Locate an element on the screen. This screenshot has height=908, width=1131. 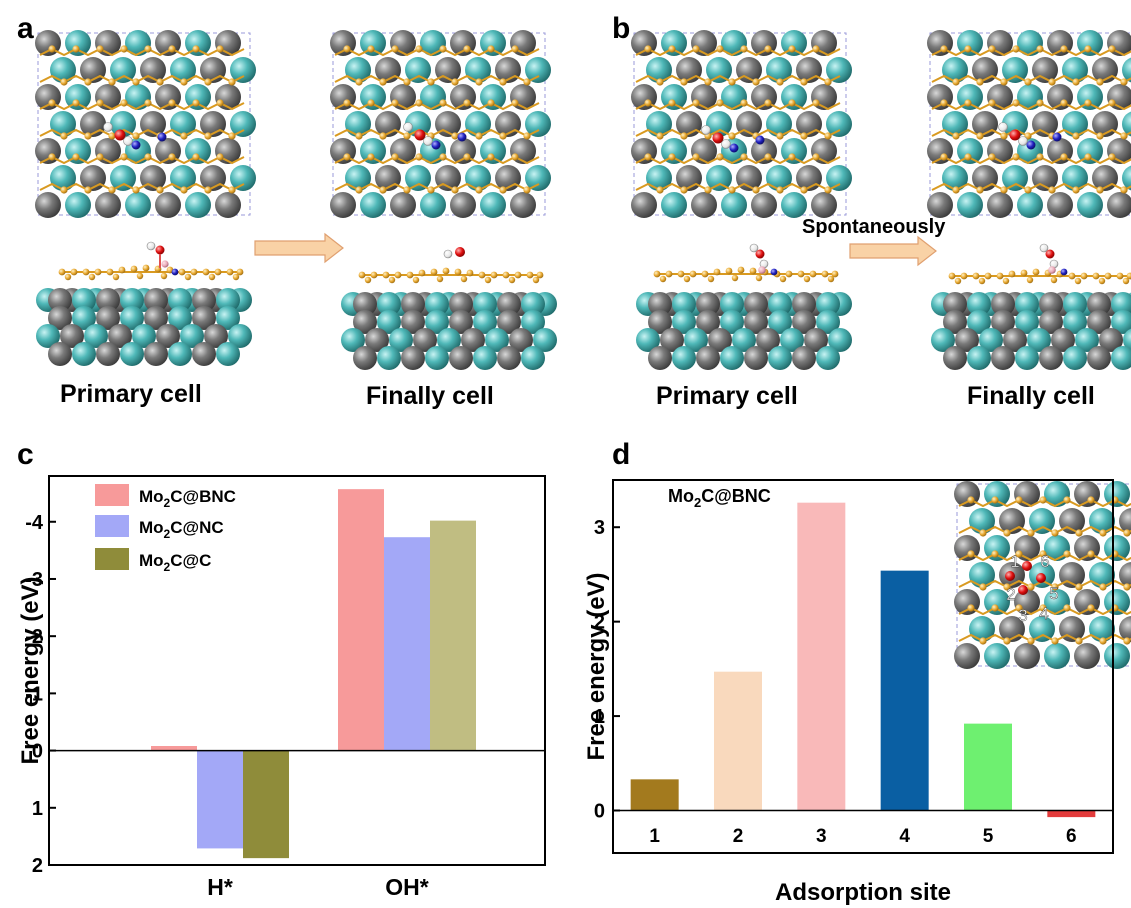
x-category-label: 1 is located at coordinates (654, 836).